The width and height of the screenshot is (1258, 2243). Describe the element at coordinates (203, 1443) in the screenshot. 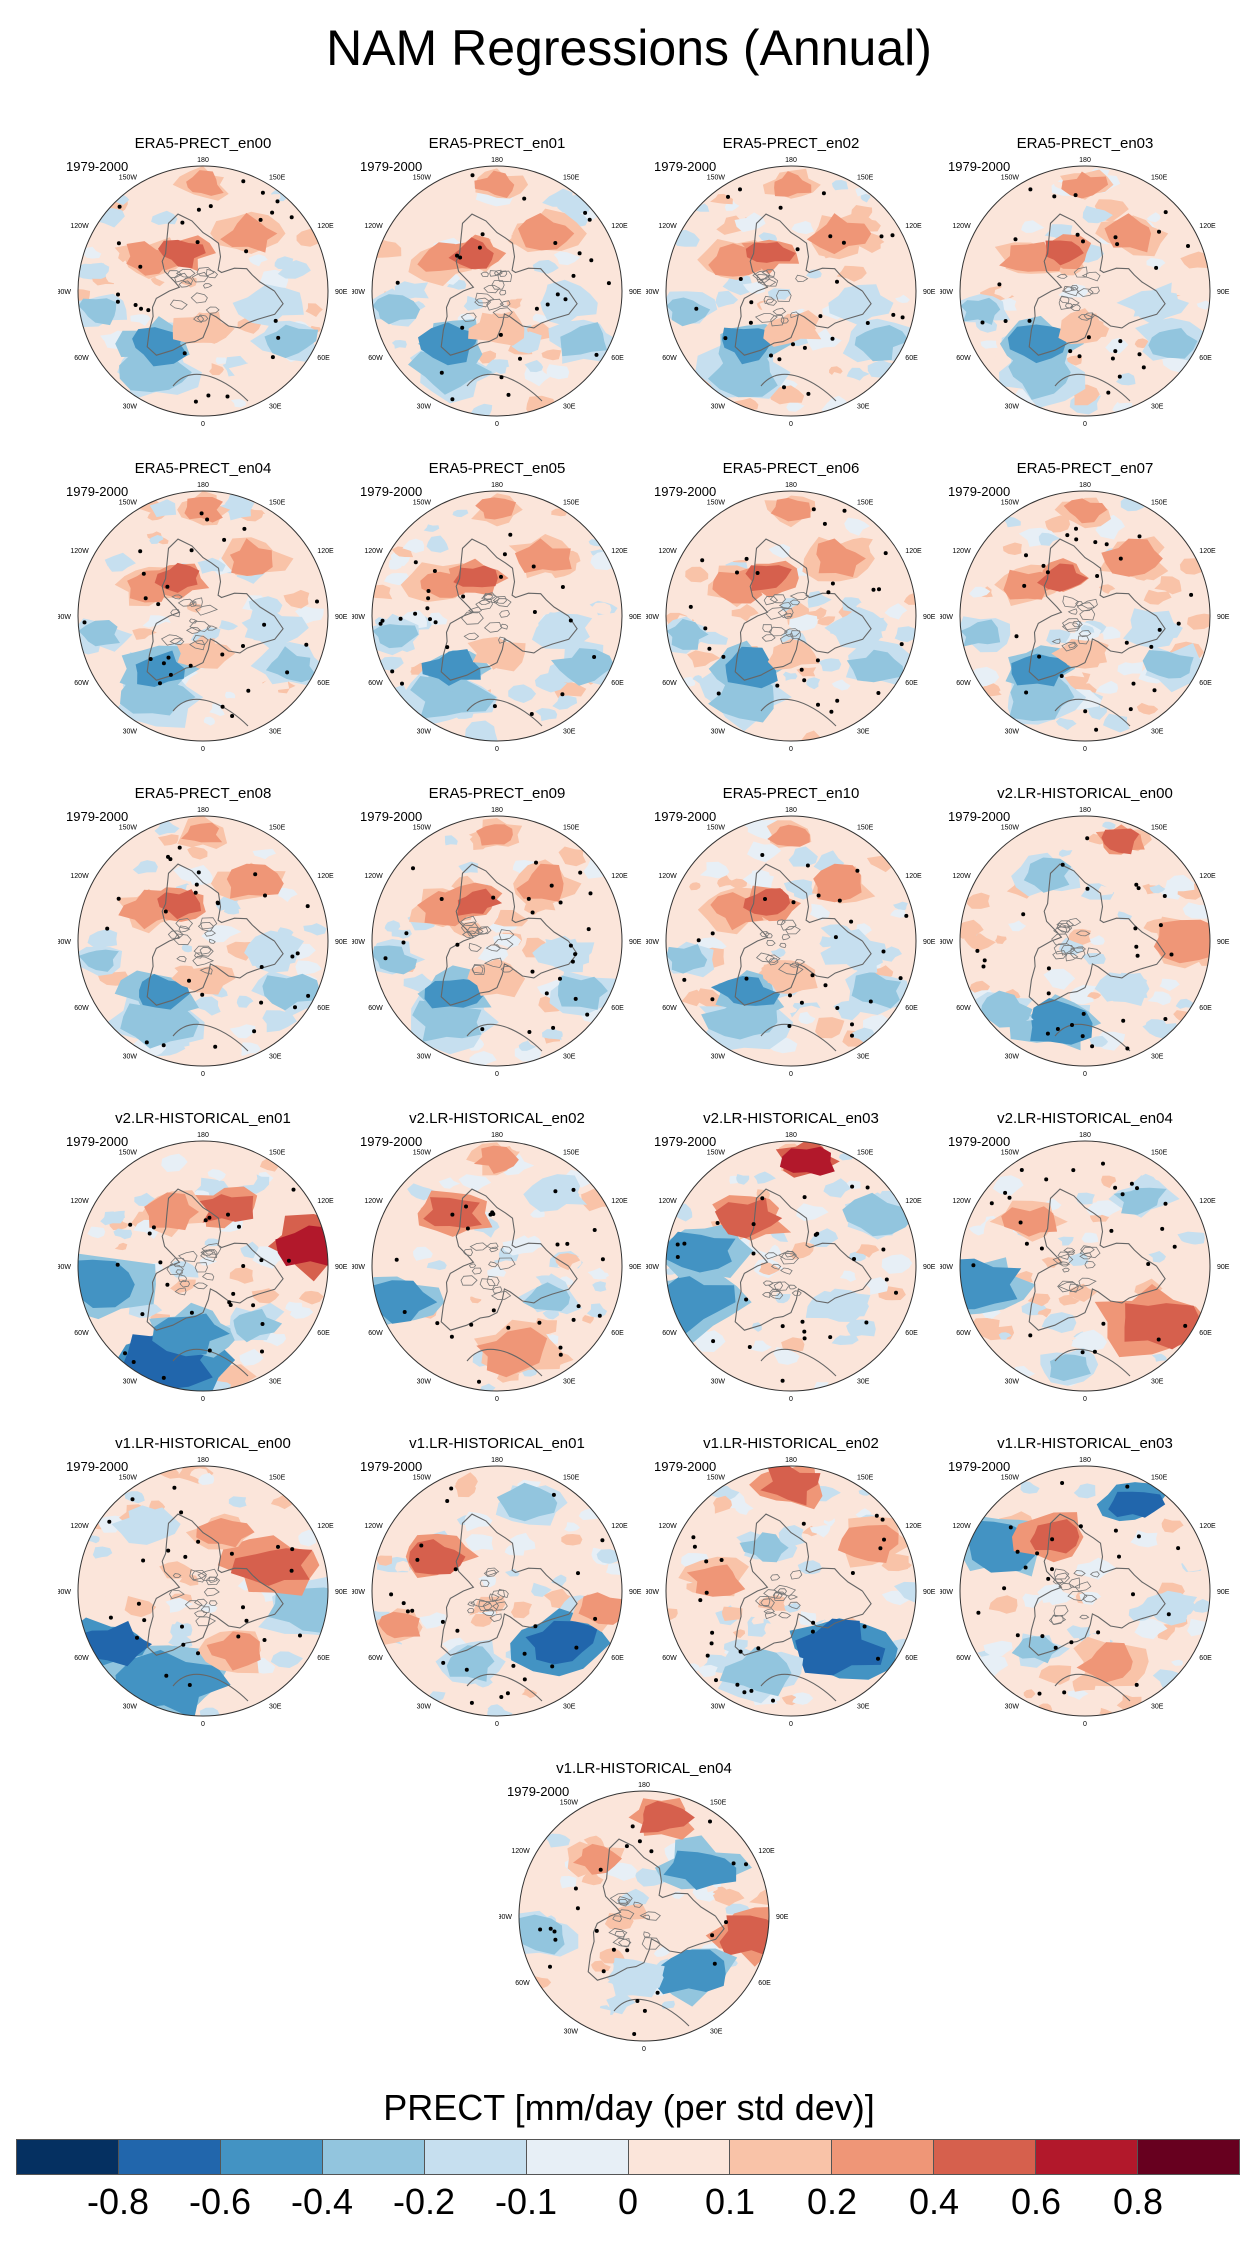

I see `panel-title: v1.LR-HISTORICAL_en00` at that location.